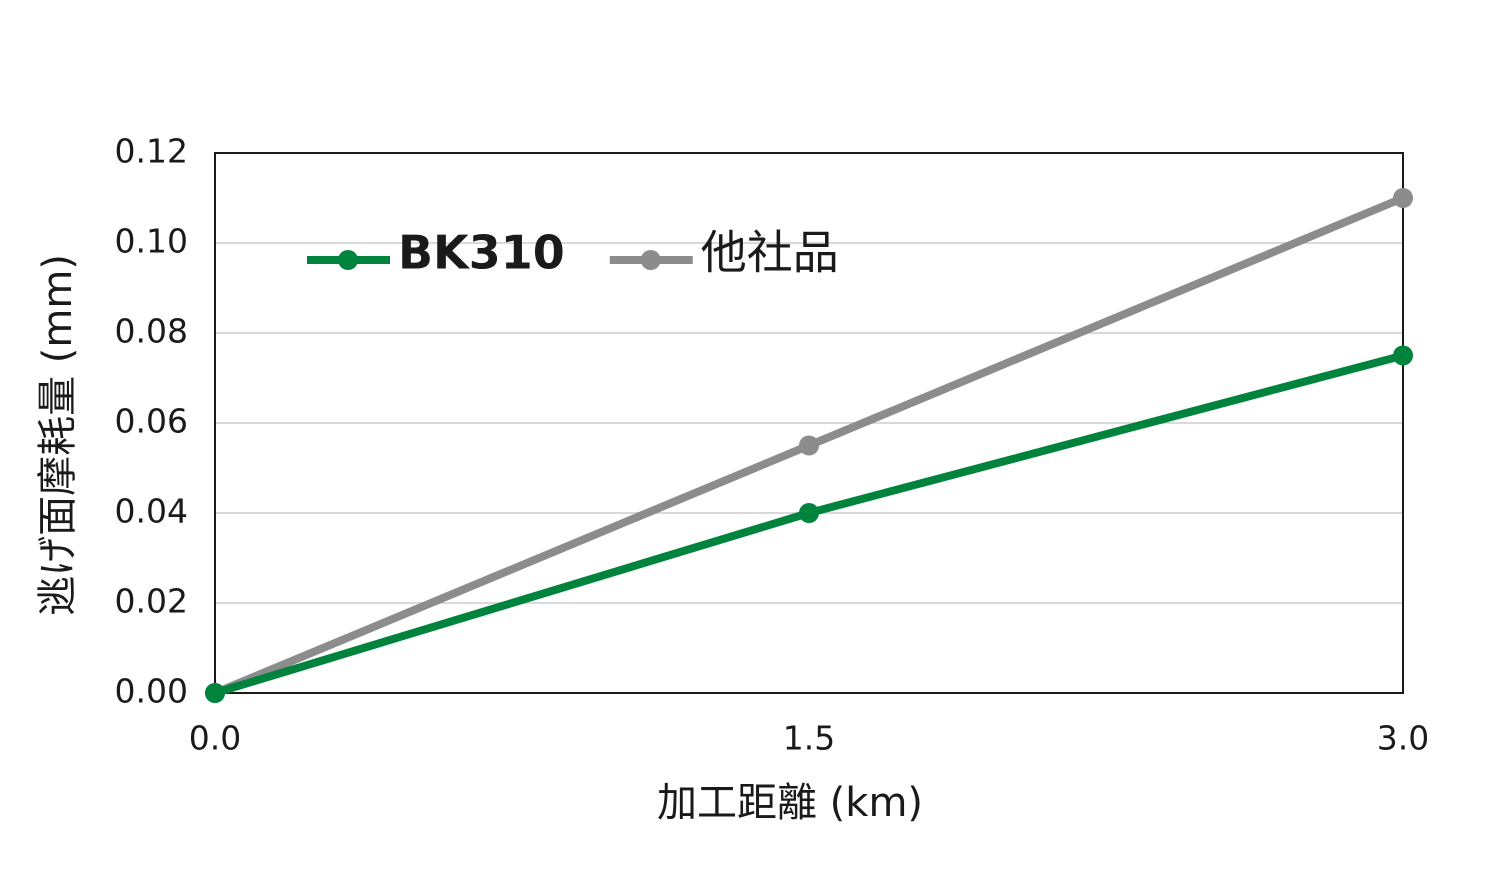 This screenshot has height=886, width=1500. What do you see at coordinates (809, 738) in the screenshot?
I see `x-tick-label: 1.5` at bounding box center [809, 738].